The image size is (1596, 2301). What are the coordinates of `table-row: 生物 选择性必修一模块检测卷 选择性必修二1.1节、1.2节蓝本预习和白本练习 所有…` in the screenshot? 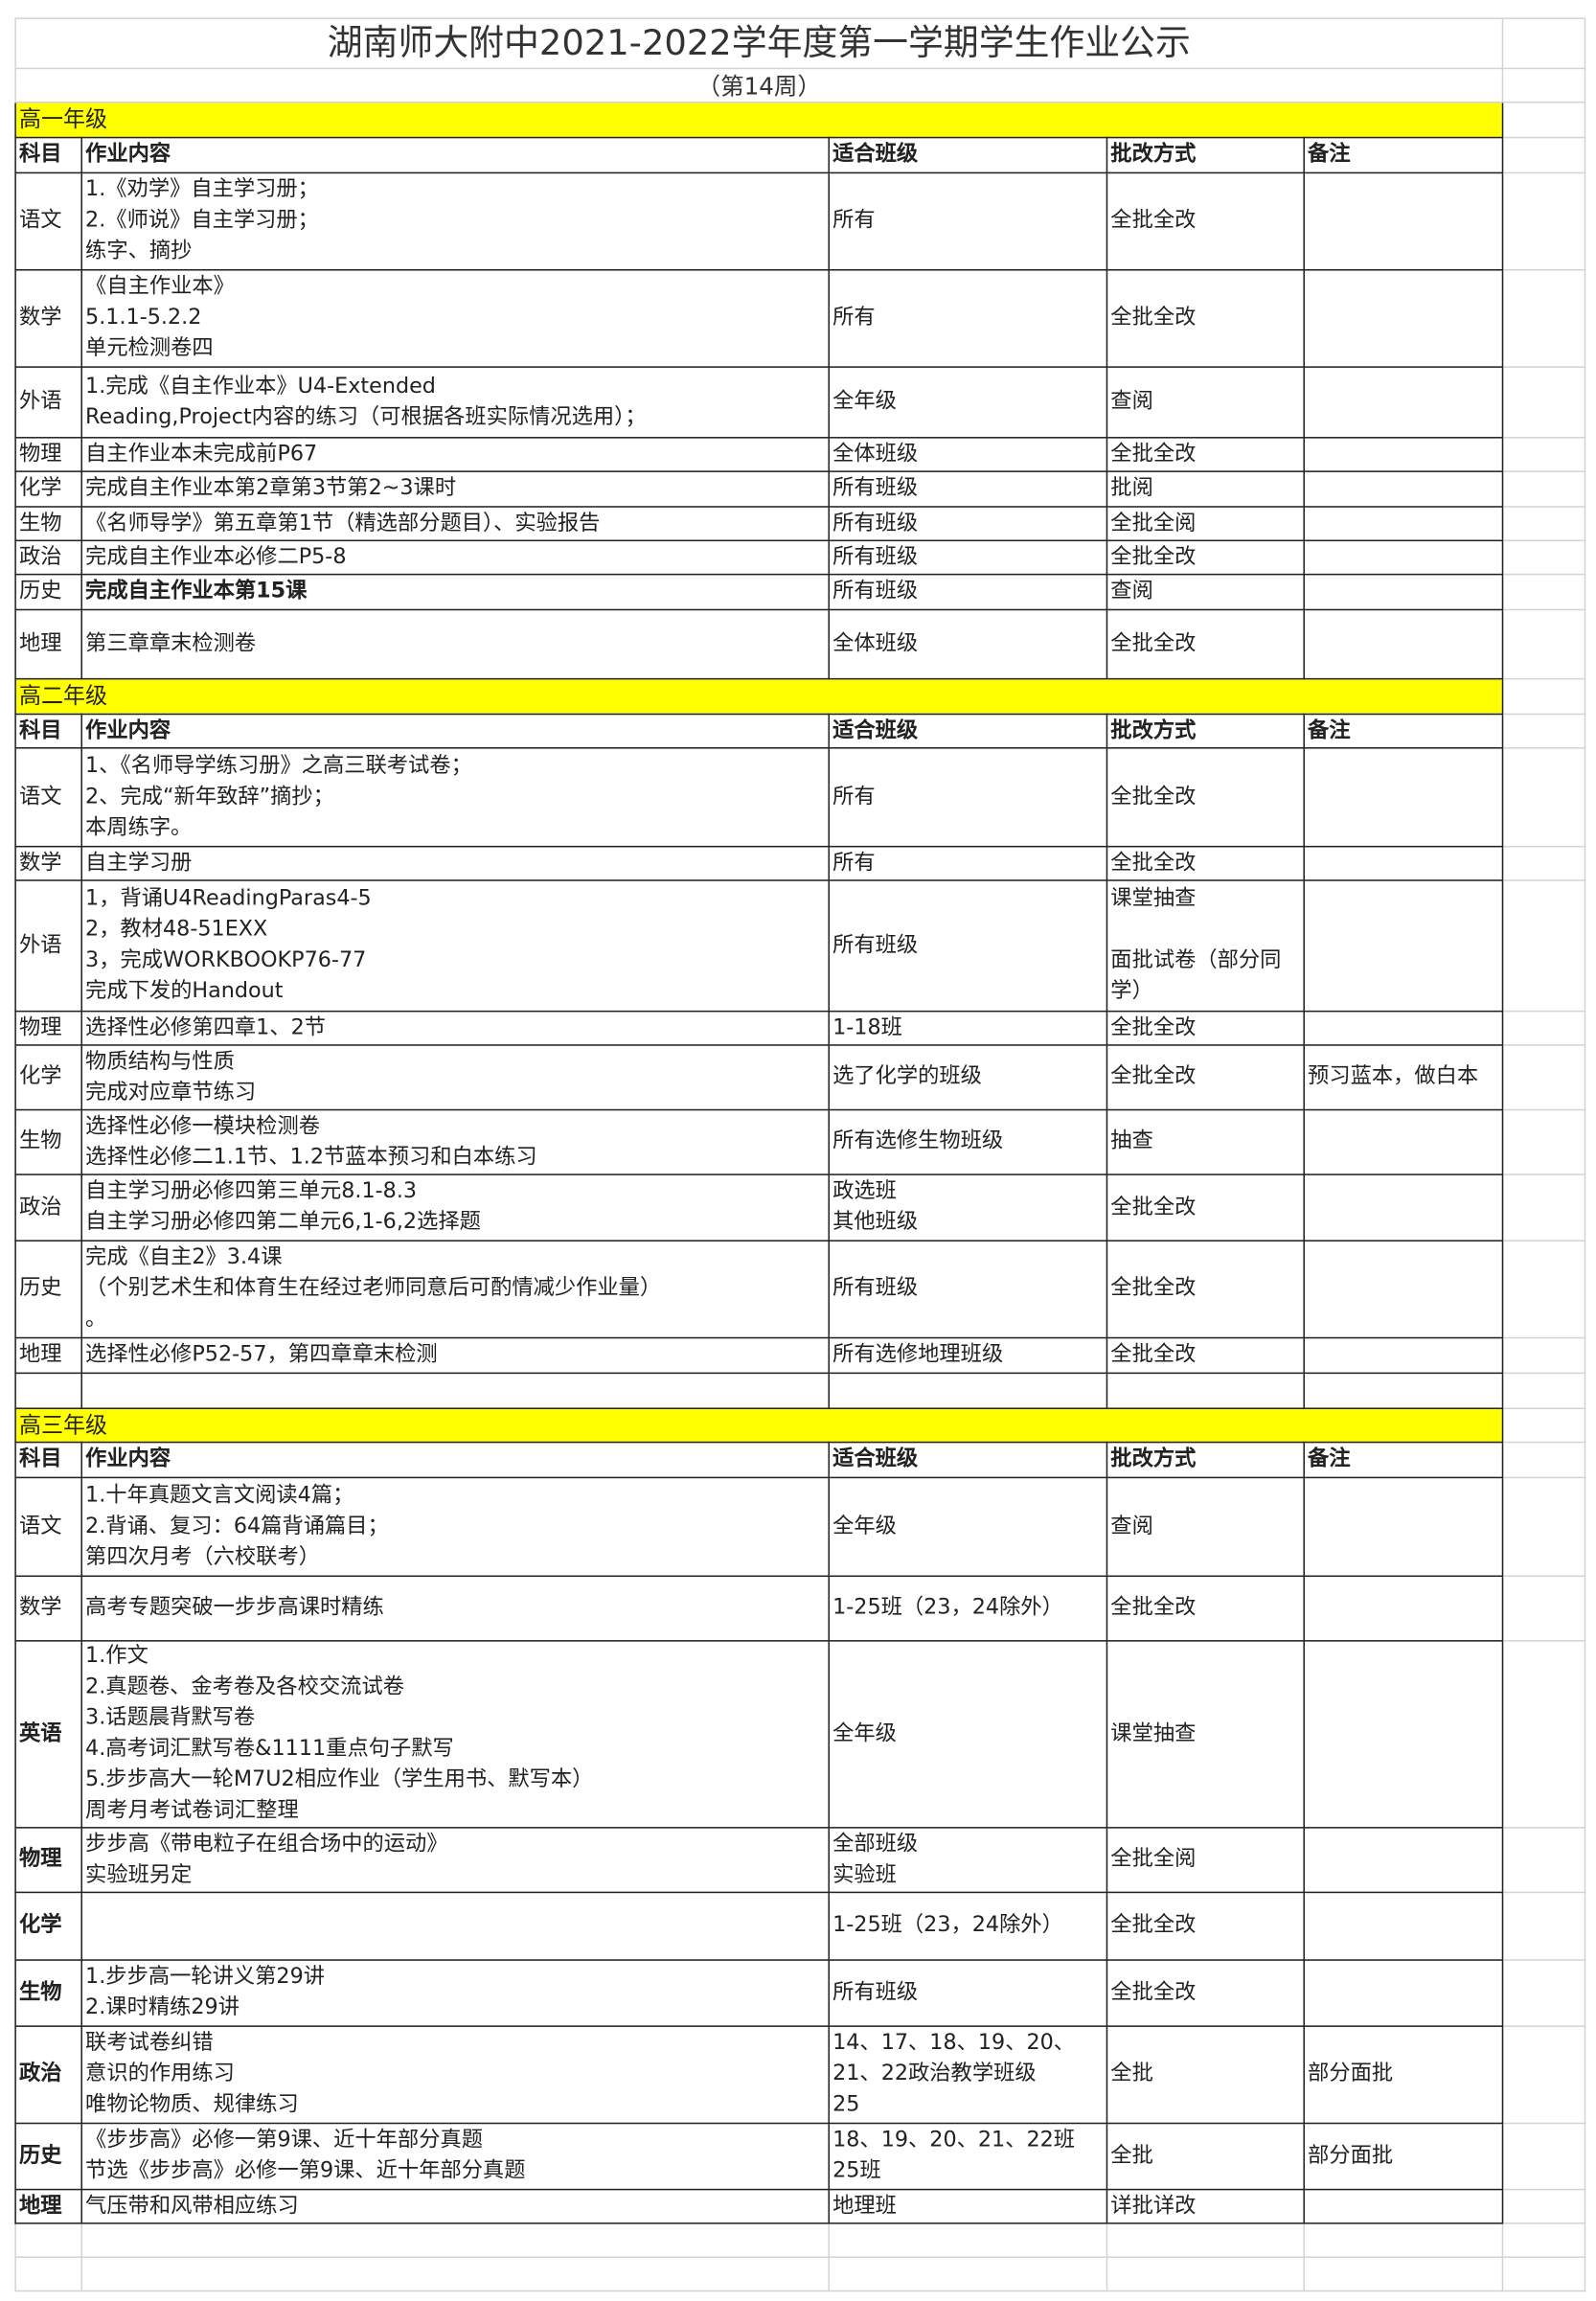 It's located at (800, 1141).